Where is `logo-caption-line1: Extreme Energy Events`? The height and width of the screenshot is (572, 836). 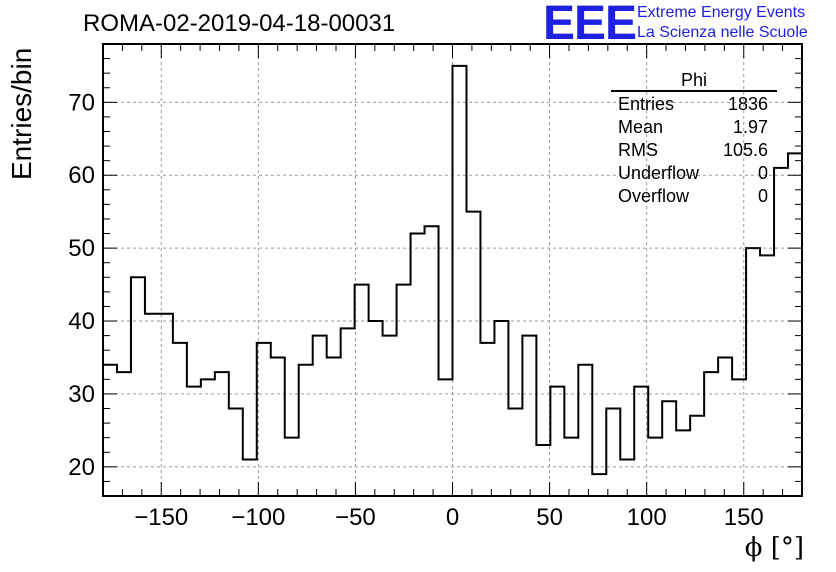 logo-caption-line1: Extreme Energy Events is located at coordinates (721, 12).